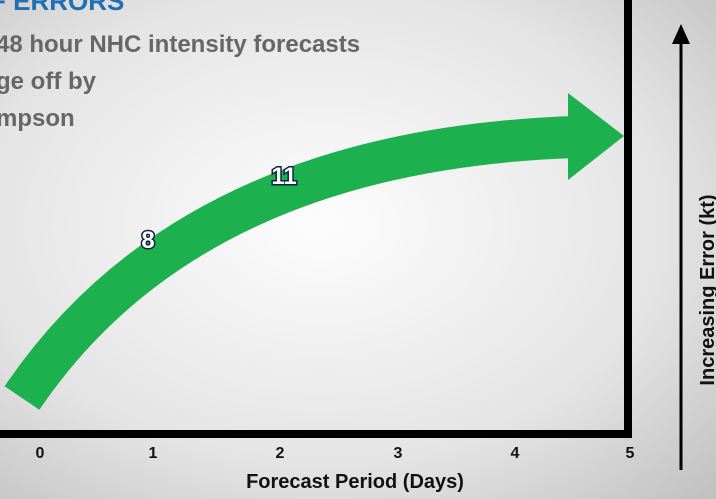 The width and height of the screenshot is (716, 499). What do you see at coordinates (630, 453) in the screenshot?
I see `x-tick-label: 5` at bounding box center [630, 453].